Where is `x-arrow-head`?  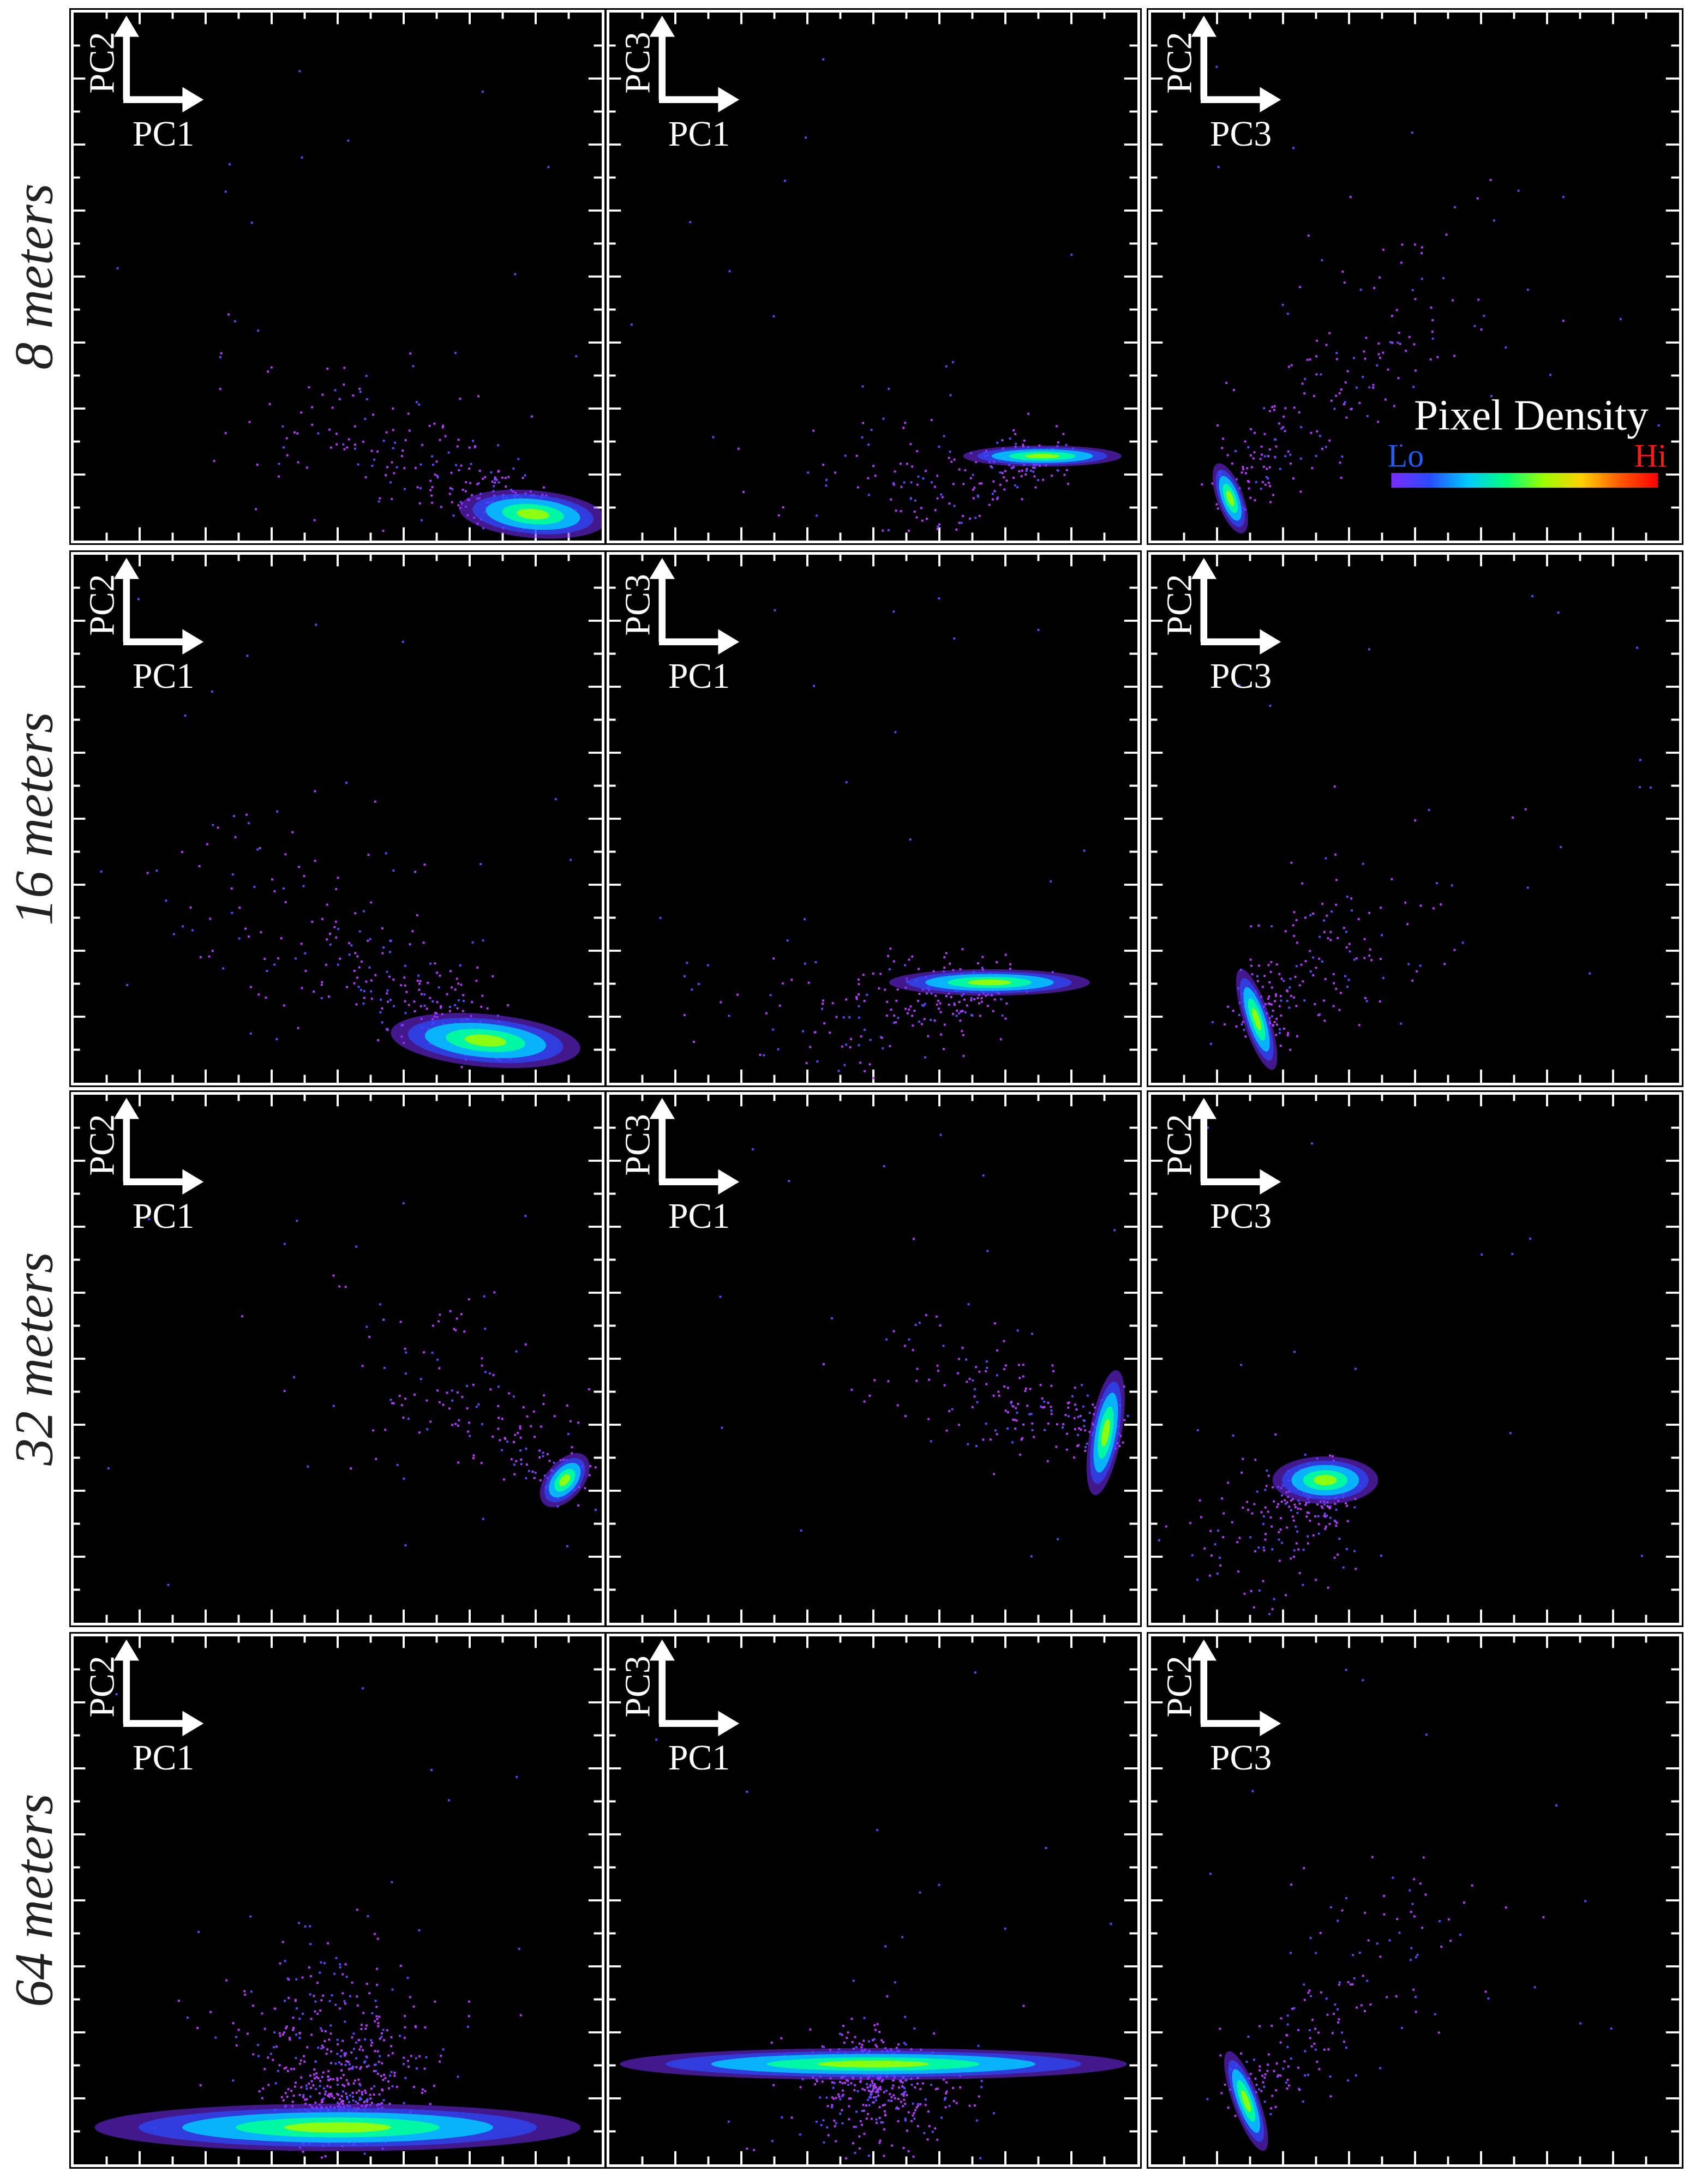
x-arrow-head is located at coordinates (1270, 1723).